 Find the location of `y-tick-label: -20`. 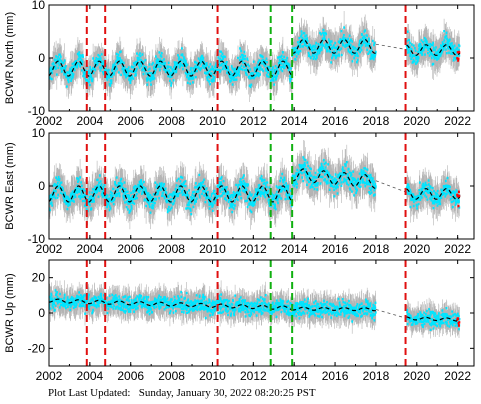

y-tick-label: -20 is located at coordinates (37, 348).